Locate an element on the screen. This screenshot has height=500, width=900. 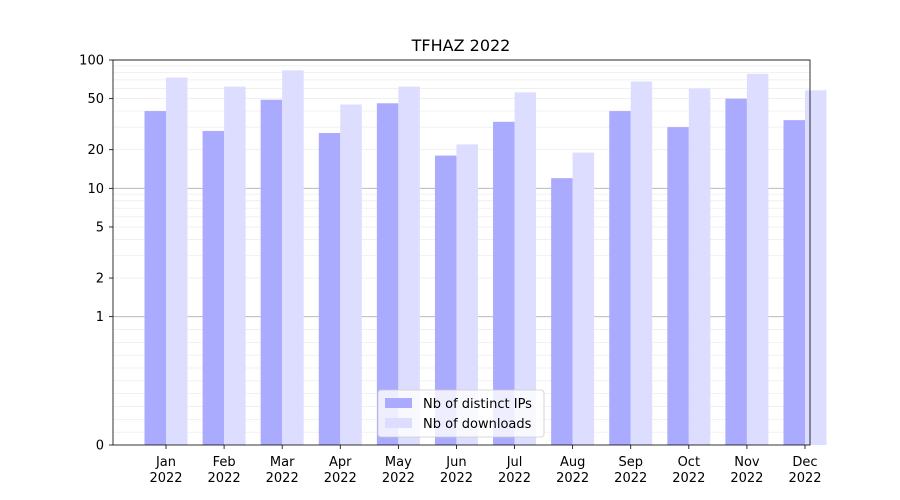
y-tick-label: 0 is located at coordinates (100, 446).